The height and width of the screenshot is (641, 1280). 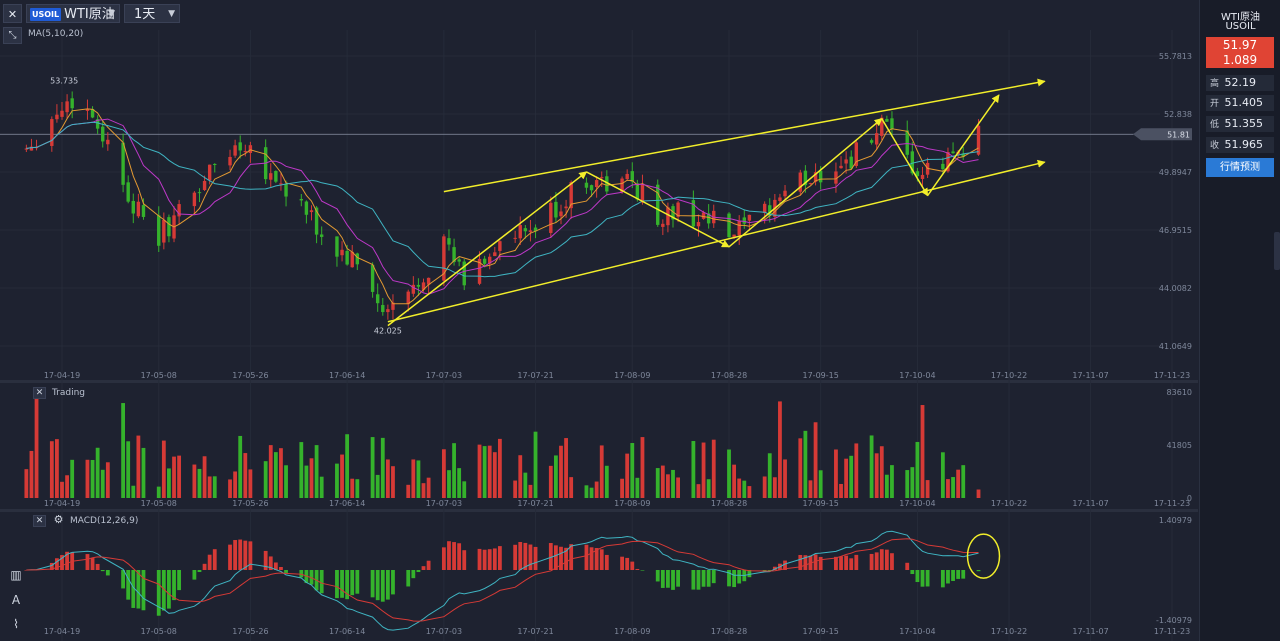 What do you see at coordinates (159, 375) in the screenshot?
I see `x-tick-label: 17-05-08` at bounding box center [159, 375].